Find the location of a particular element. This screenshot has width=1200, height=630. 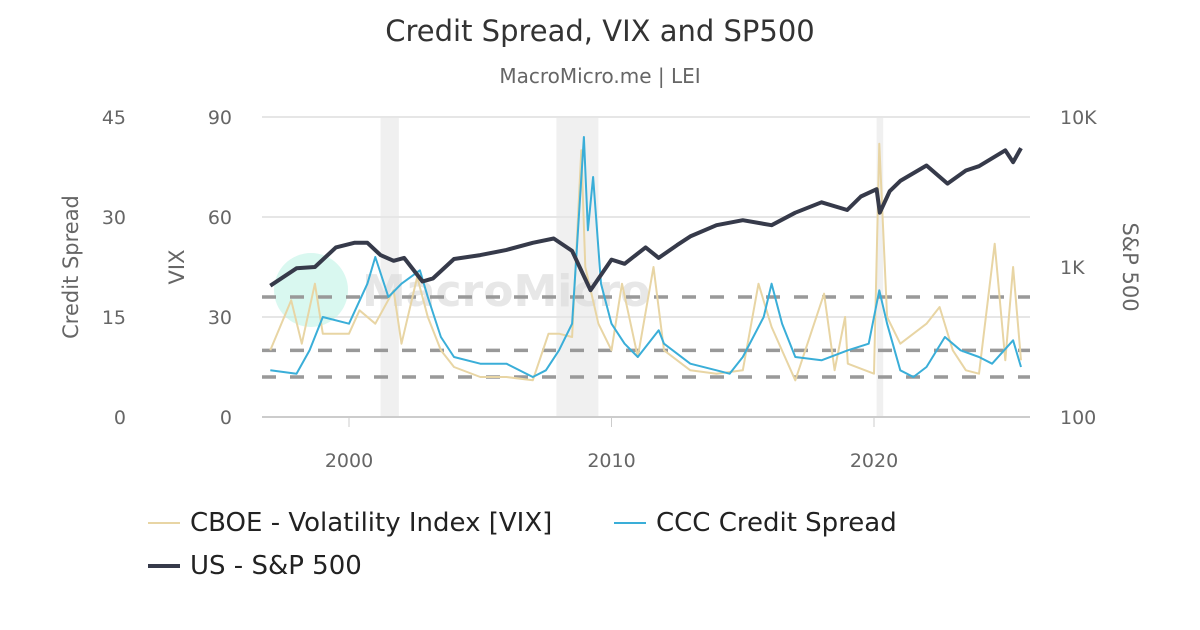

credit-tick-label: 45 is located at coordinates (114, 118).